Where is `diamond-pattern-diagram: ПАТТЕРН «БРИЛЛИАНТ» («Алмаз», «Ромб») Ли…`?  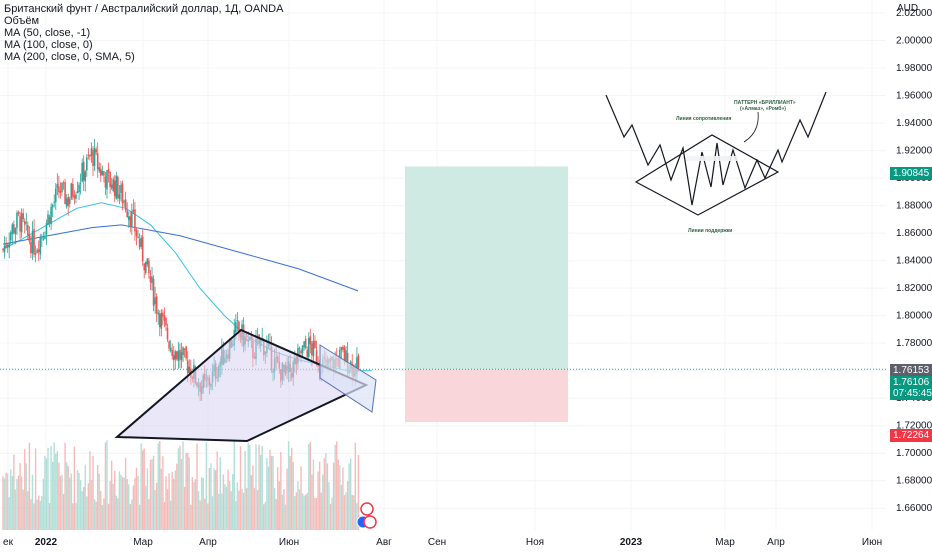
diamond-pattern-diagram: ПАТТЕРН «БРИЛЛИАНТ» («Алмаз», «Ромб») Ли… is located at coordinates (716, 162).